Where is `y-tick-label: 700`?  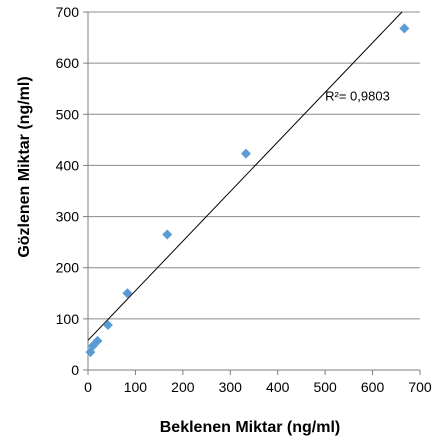 y-tick-label: 700 is located at coordinates (68, 12).